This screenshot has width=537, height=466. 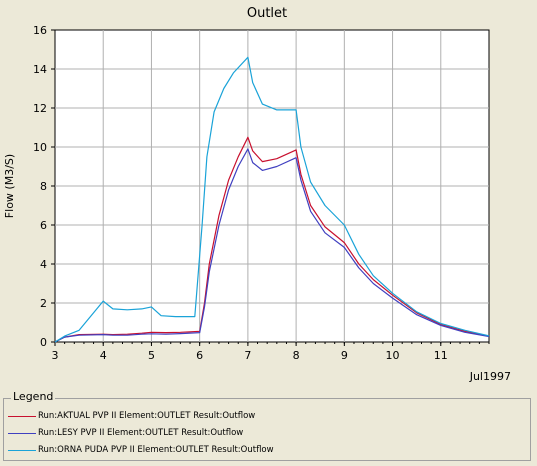 What do you see at coordinates (267, 13) in the screenshot?
I see `chart-title: Outlet` at bounding box center [267, 13].